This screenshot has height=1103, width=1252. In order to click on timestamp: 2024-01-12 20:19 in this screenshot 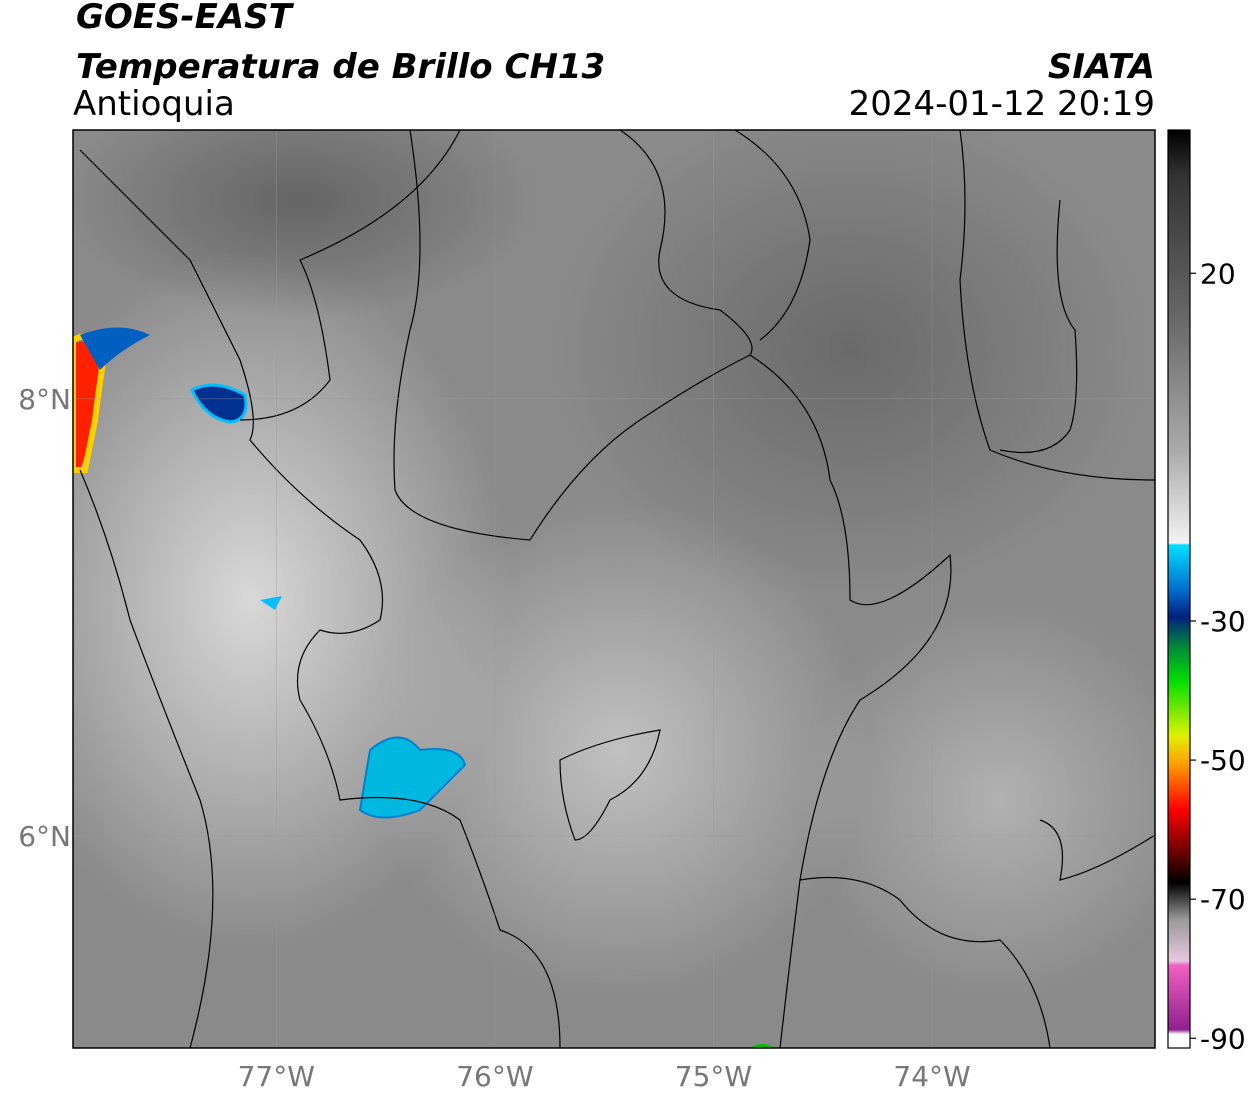, I will do `click(1002, 104)`.